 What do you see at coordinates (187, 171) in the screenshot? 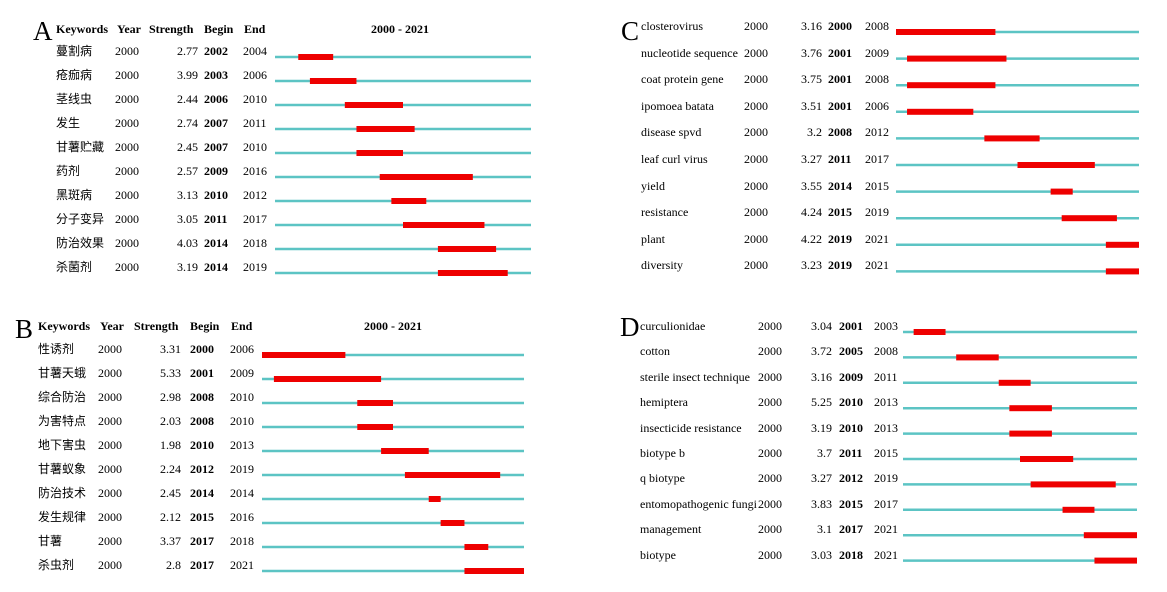
I see `strength-value: 2.57` at bounding box center [187, 171].